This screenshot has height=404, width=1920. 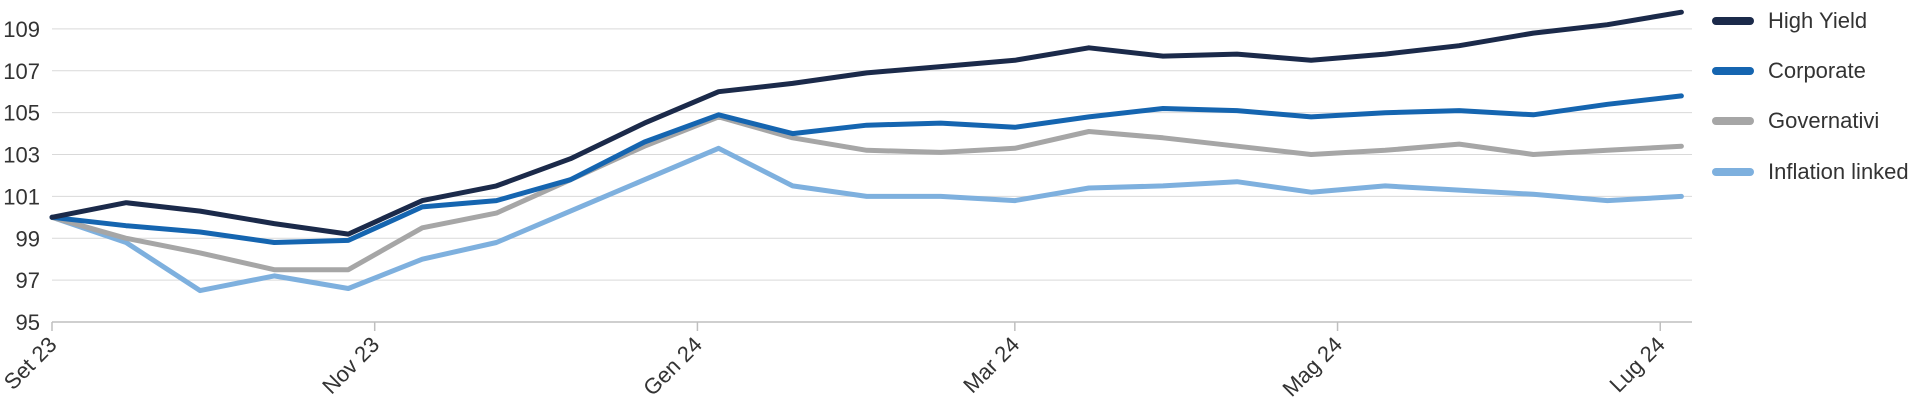 What do you see at coordinates (1818, 20) in the screenshot?
I see `legend-label: High Yield` at bounding box center [1818, 20].